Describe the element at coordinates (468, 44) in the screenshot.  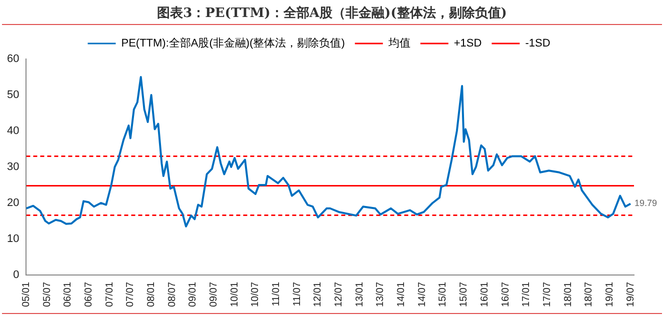
I see `legend-label: +1SD` at that location.